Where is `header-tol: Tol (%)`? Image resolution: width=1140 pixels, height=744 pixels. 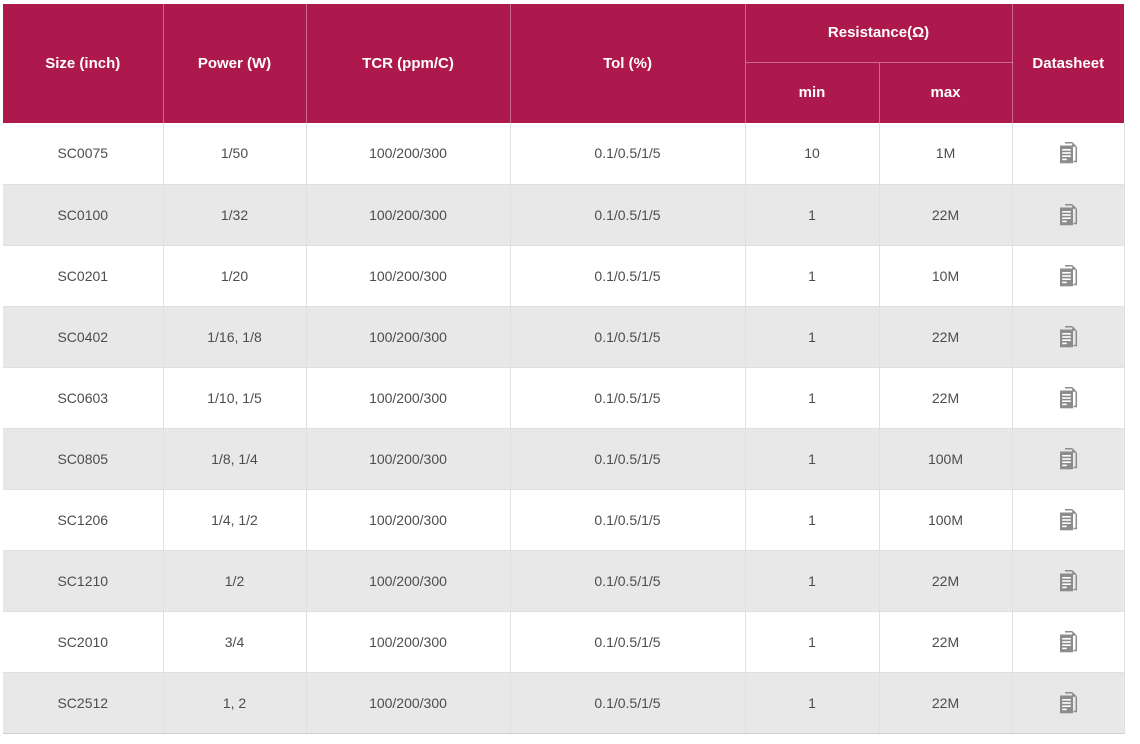 header-tol: Tol (%) is located at coordinates (627, 63).